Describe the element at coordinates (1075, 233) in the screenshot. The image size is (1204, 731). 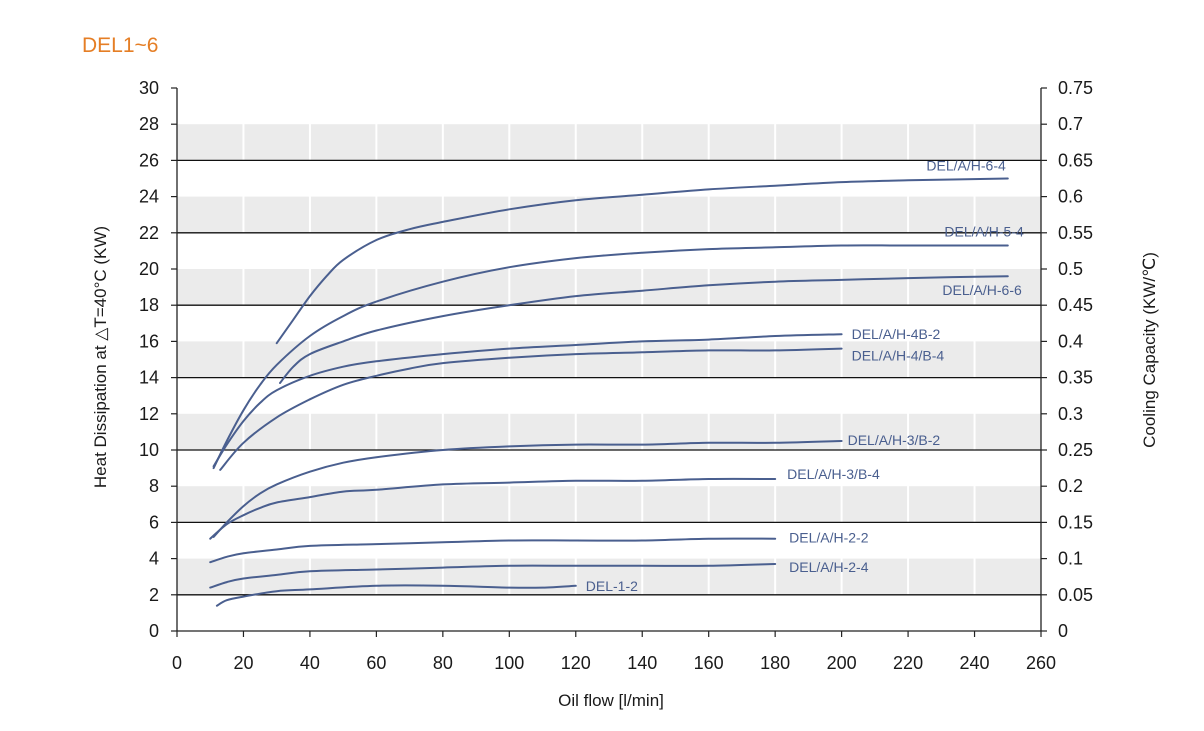
I see `y2-tick-label: 0.55` at that location.